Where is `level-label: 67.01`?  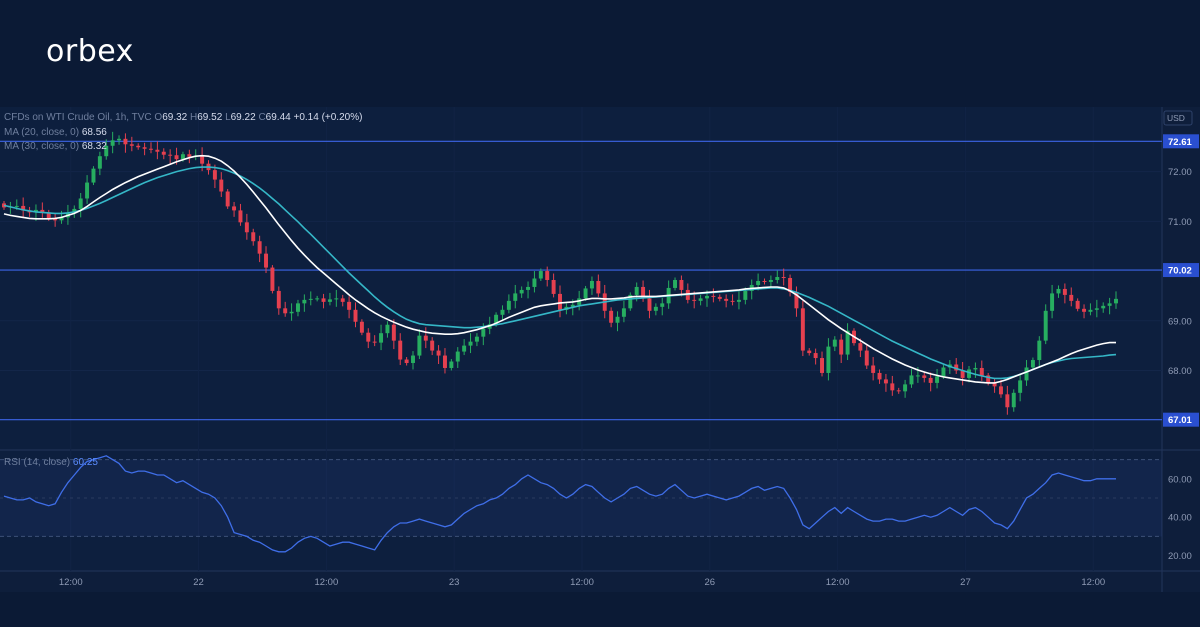
level-label: 67.01 is located at coordinates (1180, 420).